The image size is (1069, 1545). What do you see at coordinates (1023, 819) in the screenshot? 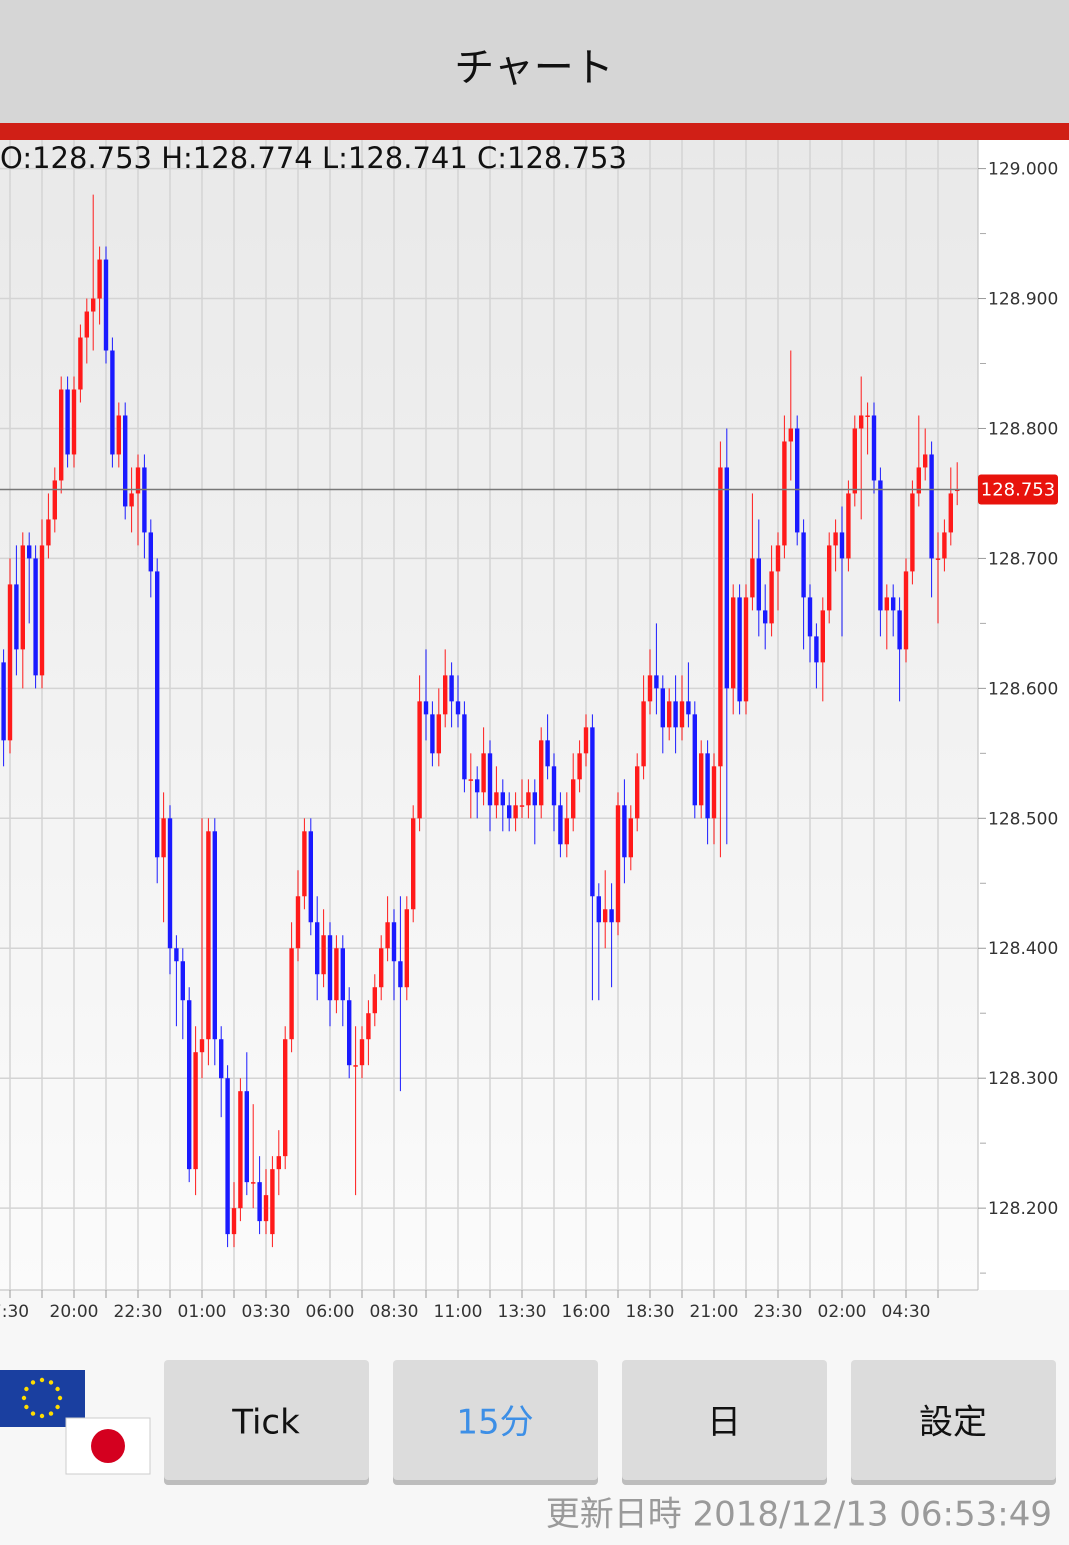
I see `y-tick-label: 128.500` at bounding box center [1023, 819].